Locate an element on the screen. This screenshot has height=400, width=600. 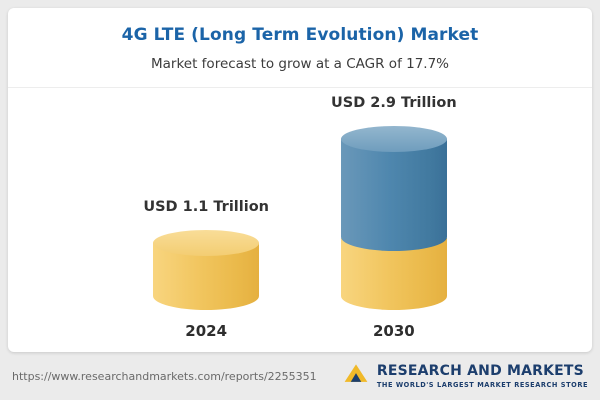
bar-cylinder-2030 is located at coordinates (393, 218).